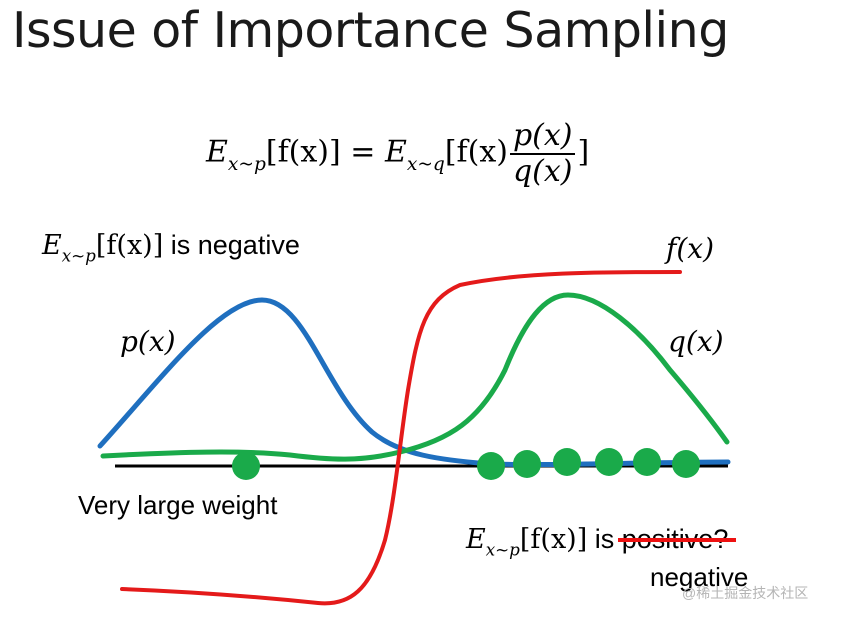 This screenshot has height=620, width=863. I want to click on very-large-weight-label: Very large weight, so click(178, 505).